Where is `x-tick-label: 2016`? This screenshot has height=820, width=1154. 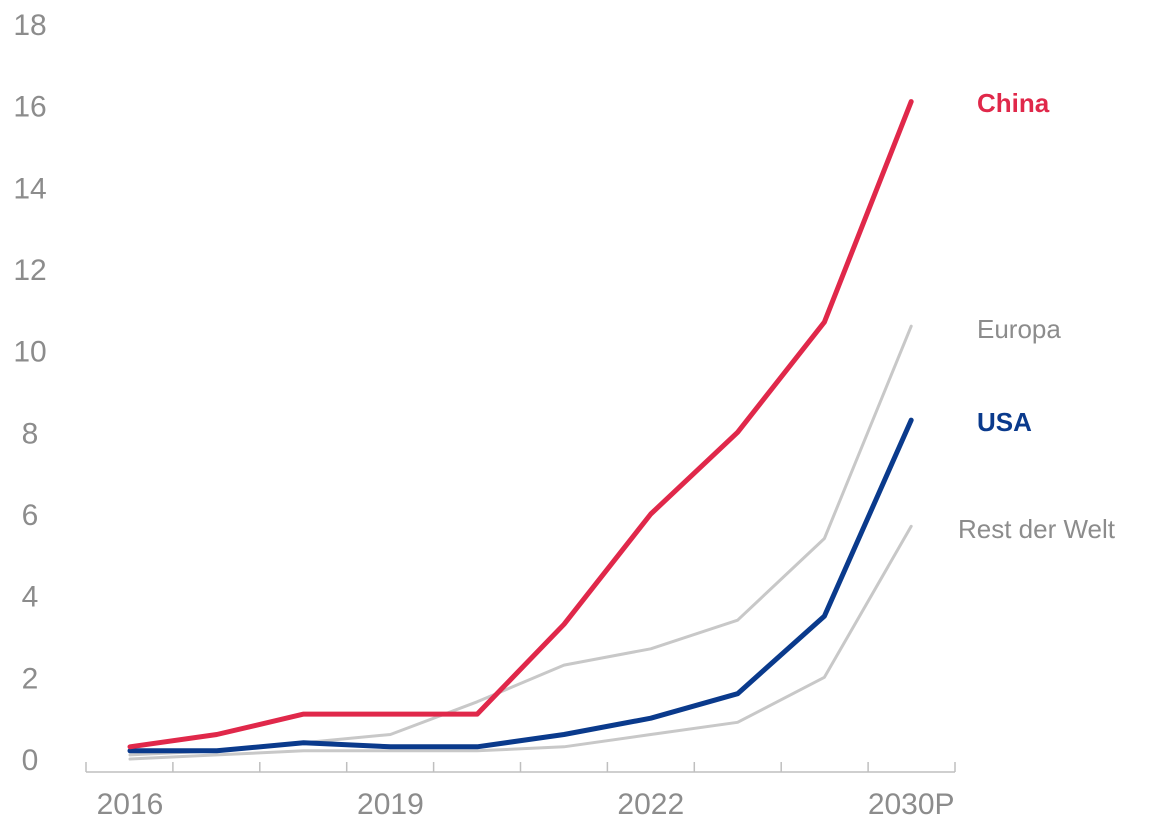 x-tick-label: 2016 is located at coordinates (130, 804).